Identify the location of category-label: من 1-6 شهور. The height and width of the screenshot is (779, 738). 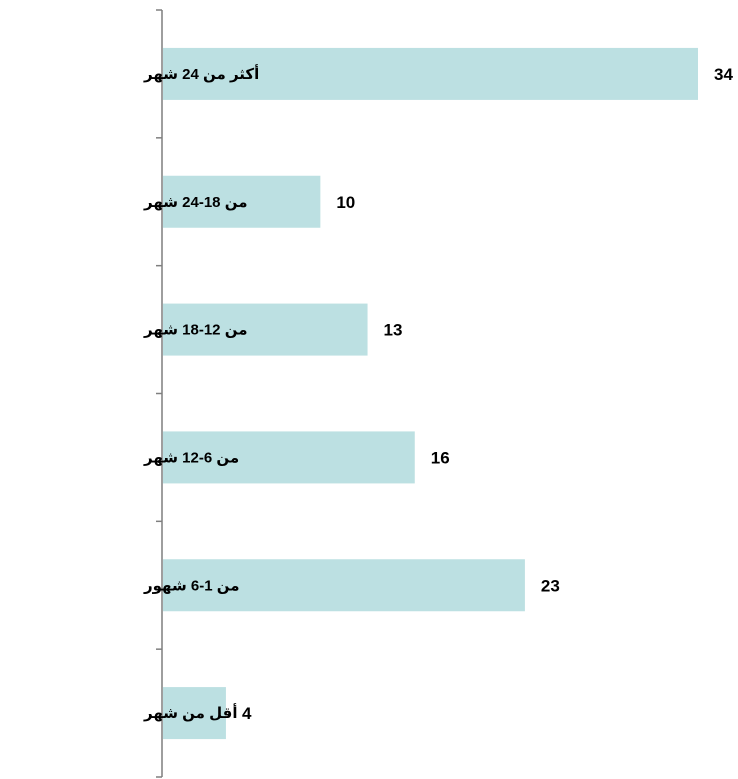
(191, 585).